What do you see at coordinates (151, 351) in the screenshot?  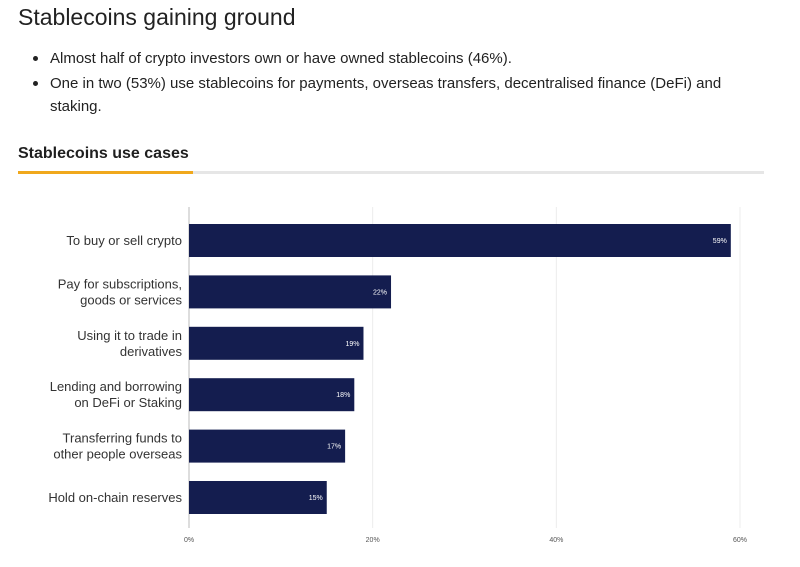 I see `category-label: derivatives` at bounding box center [151, 351].